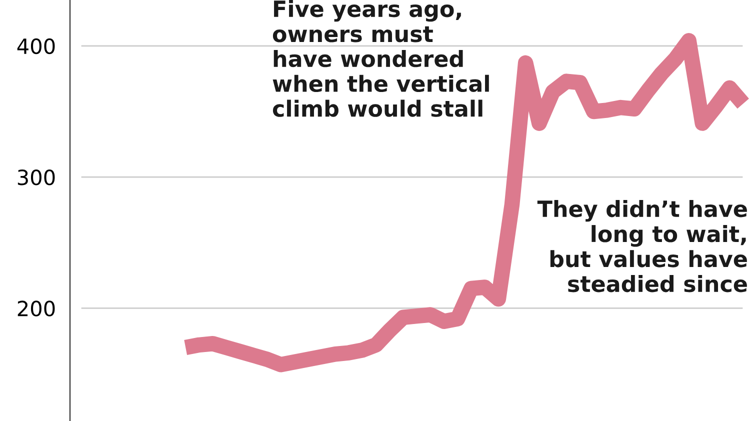 Image resolution: width=750 pixels, height=421 pixels. What do you see at coordinates (36, 178) in the screenshot?
I see `y-tick-label: 300` at bounding box center [36, 178].